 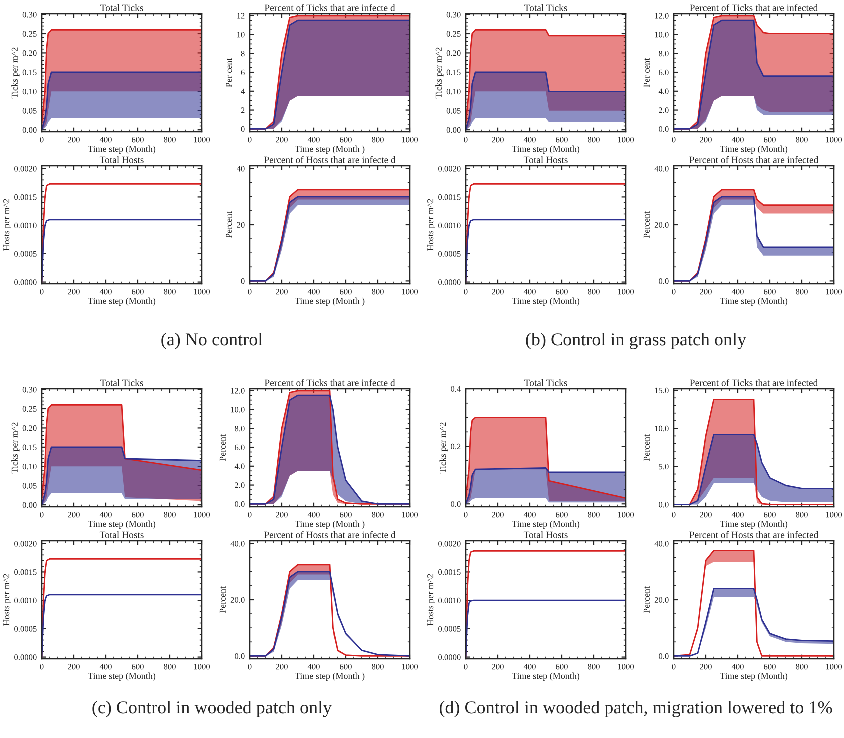 What do you see at coordinates (754, 382) in the screenshot?
I see `chart-title: Percent of Ticks that are infected` at bounding box center [754, 382].